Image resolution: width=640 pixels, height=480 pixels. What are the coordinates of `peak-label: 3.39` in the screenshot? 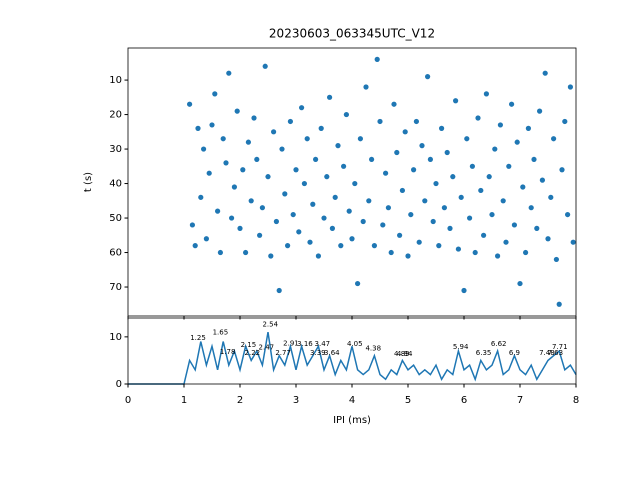 It's located at (318, 353).